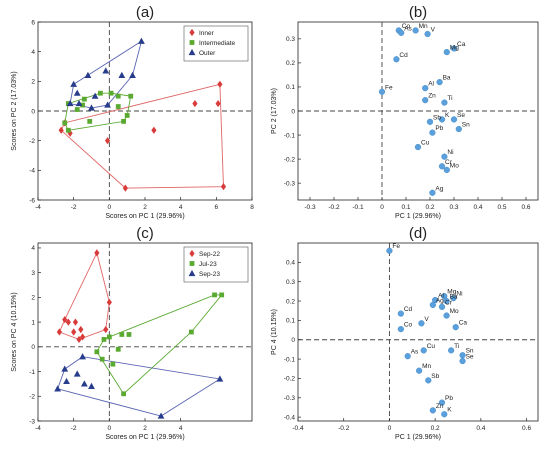  Describe the element at coordinates (274, 332) in the screenshot. I see `y-axis-label: PC 4 (10.15%)` at that location.